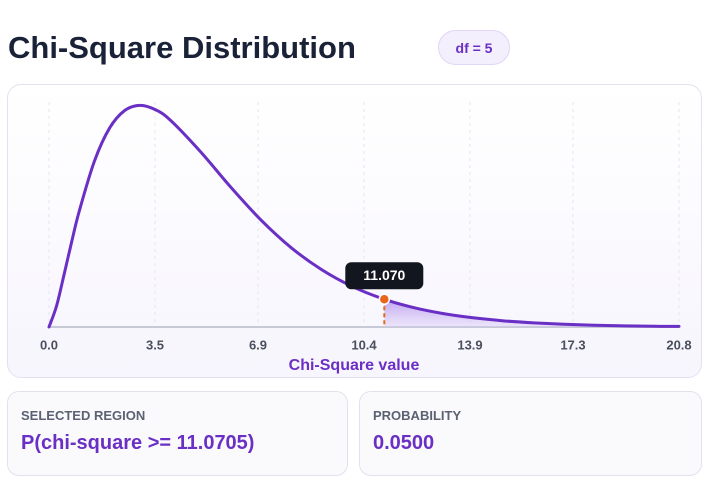  What do you see at coordinates (678, 344) in the screenshot?
I see `x-tick-label: 20.8` at bounding box center [678, 344].